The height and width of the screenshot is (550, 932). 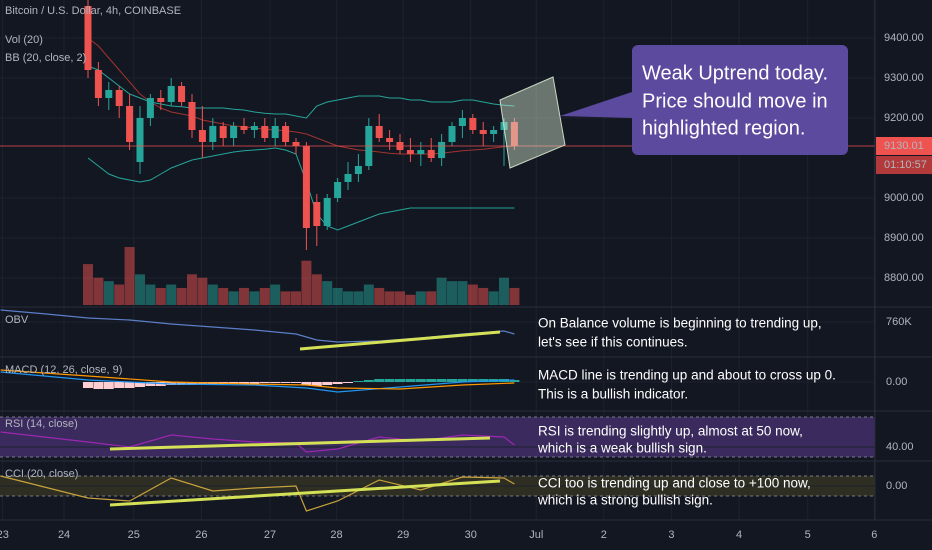 I want to click on band-fill, so click(x=437, y=437).